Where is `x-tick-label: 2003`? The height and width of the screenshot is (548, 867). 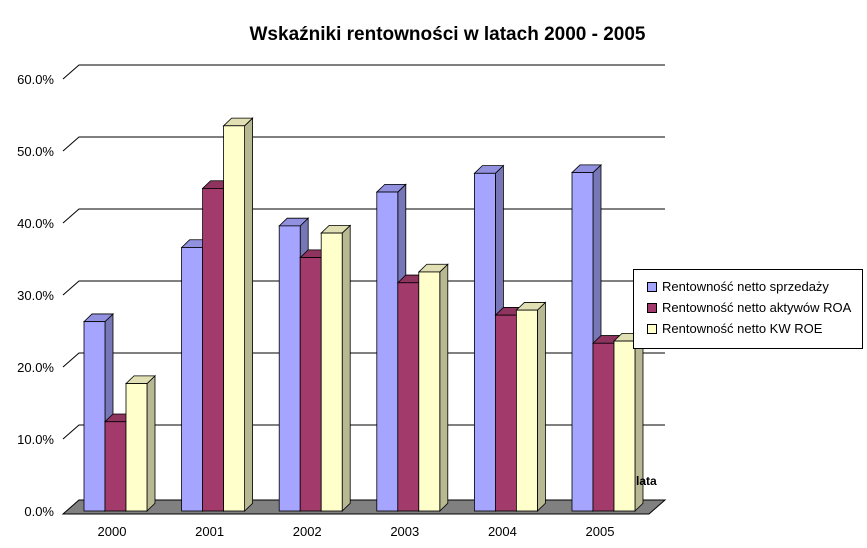 x-tick-label: 2003 is located at coordinates (404, 531).